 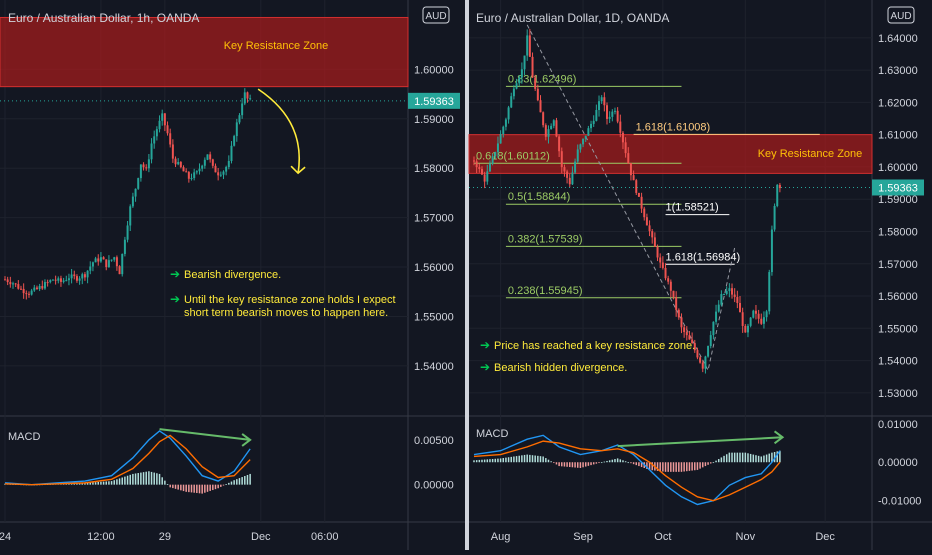 What do you see at coordinates (205, 434) in the screenshot?
I see `macd-divergence-line` at bounding box center [205, 434].